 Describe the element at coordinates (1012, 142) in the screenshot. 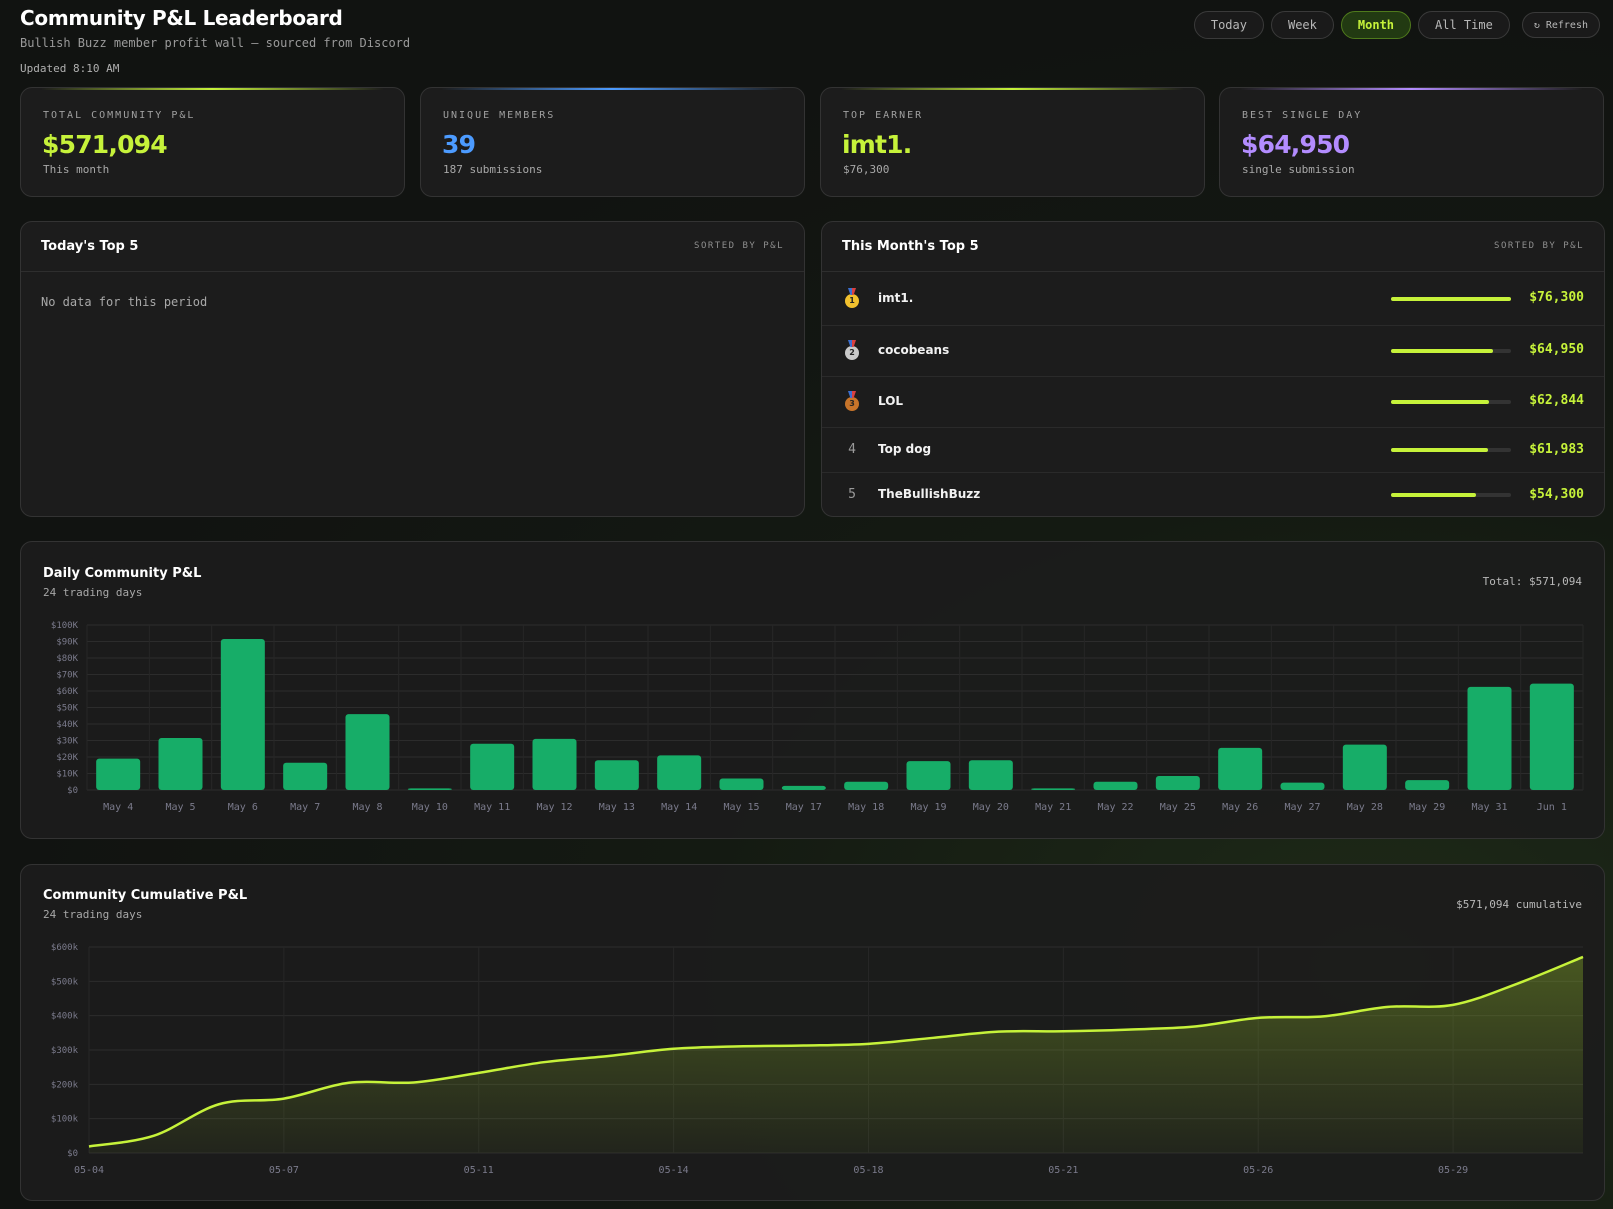

I see `stat-card-top-earner: TOP EARNER imt1. $76,300` at that location.